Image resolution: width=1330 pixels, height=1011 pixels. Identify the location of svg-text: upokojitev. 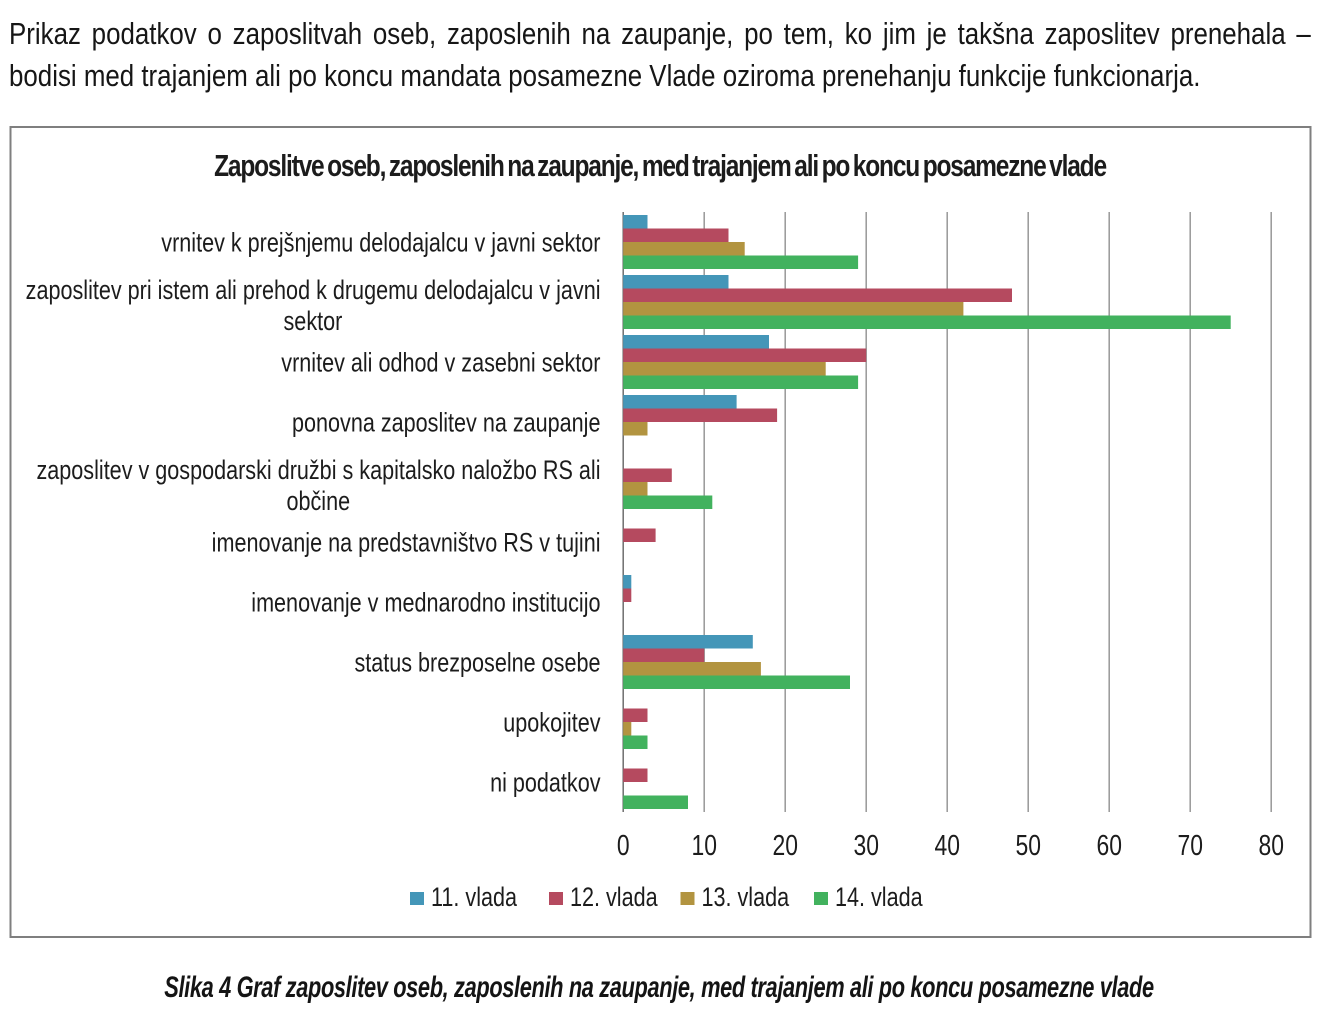
(552, 723).